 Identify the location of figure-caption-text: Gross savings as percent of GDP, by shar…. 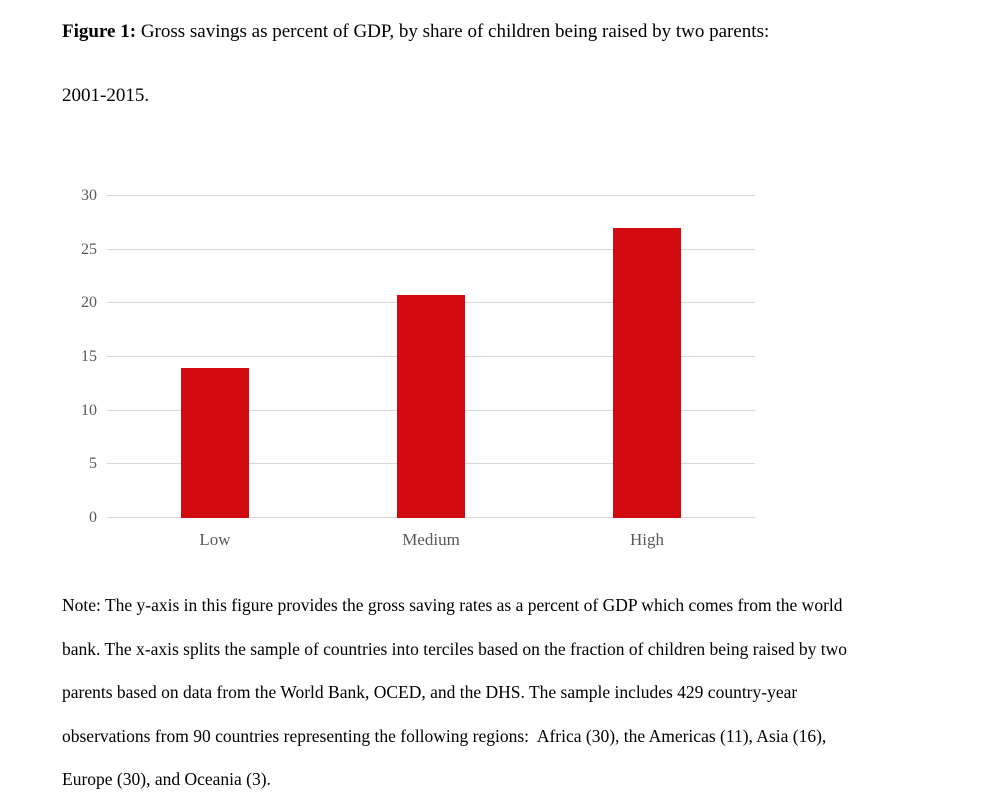
(453, 31).